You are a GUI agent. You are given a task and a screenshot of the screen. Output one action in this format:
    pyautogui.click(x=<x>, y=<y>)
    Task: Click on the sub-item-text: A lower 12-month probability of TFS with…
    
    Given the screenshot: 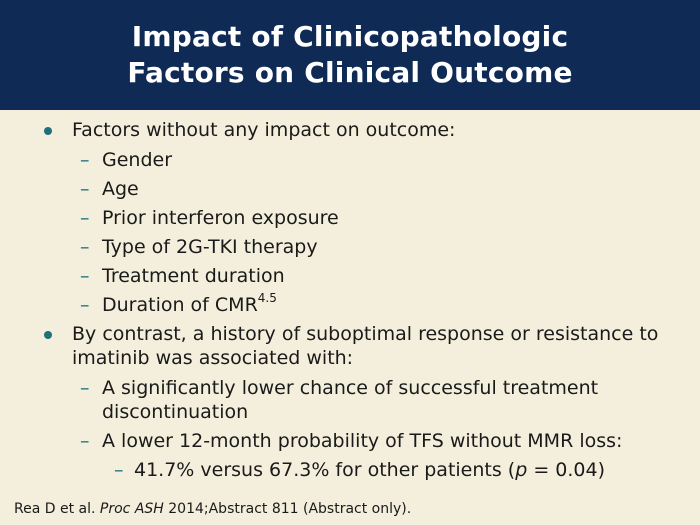 What is the action you would take?
    pyautogui.click(x=362, y=441)
    